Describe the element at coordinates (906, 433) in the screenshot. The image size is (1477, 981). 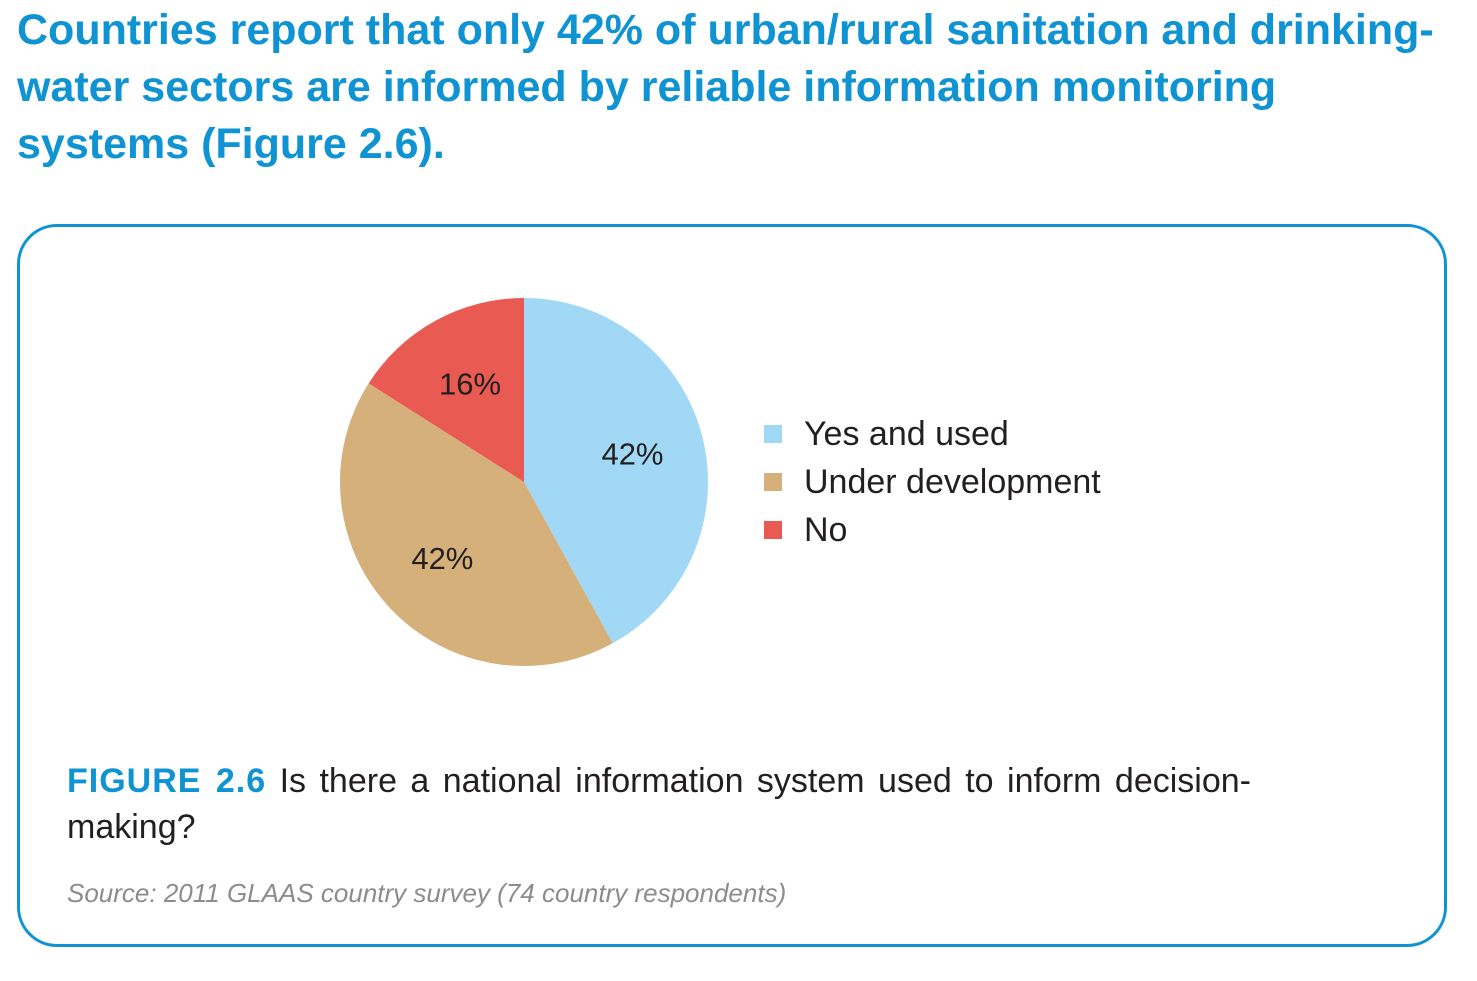
I see `legend-label: Yes and used` at that location.